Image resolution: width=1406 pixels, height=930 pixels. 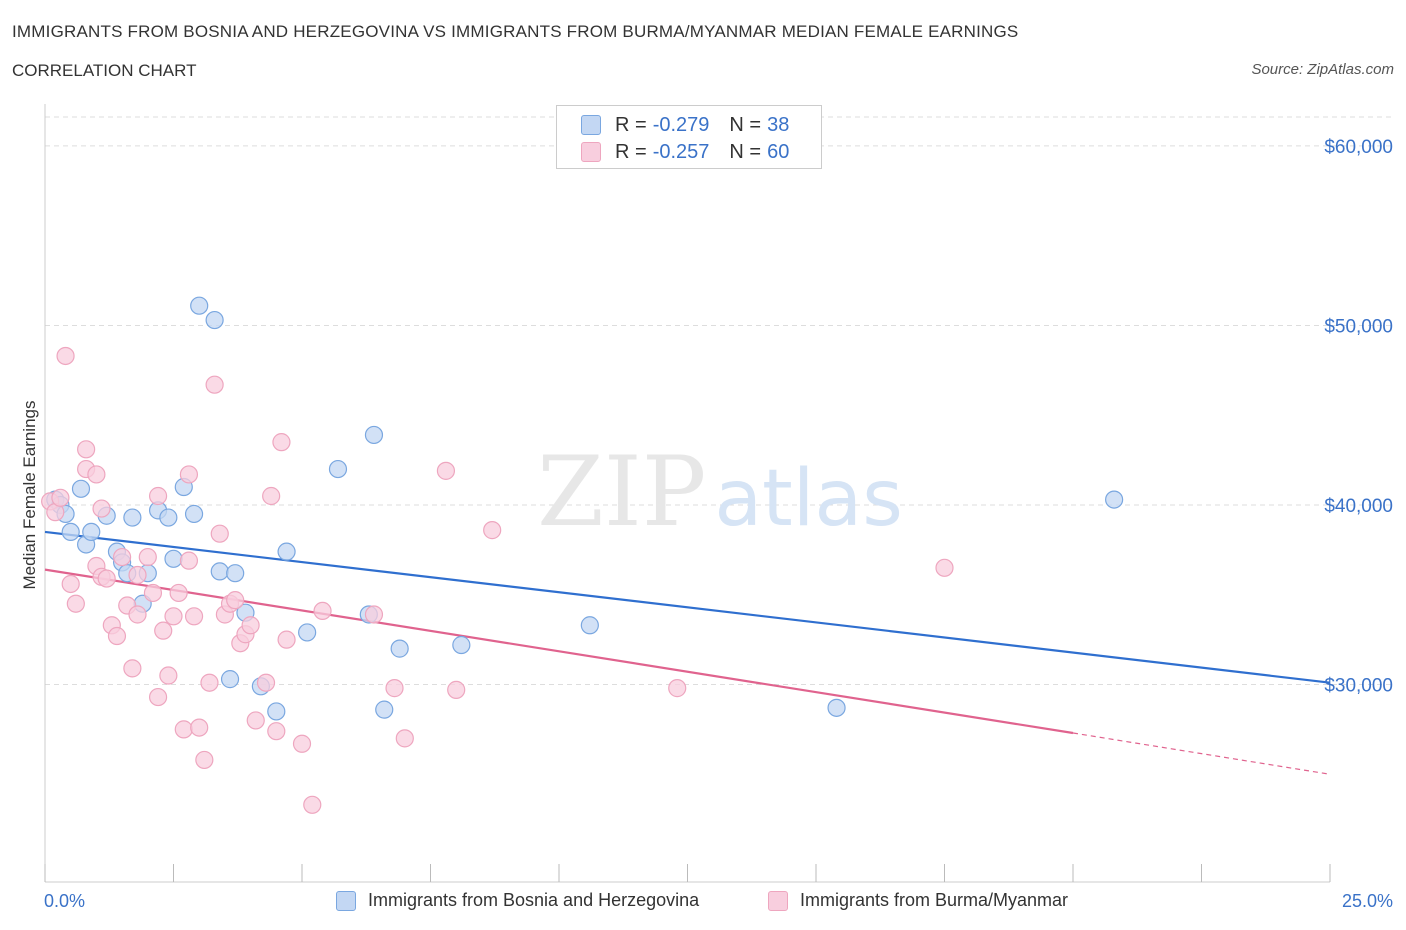 What do you see at coordinates (681, 124) in the screenshot?
I see `legend-r-value-bosnia: -0.279` at bounding box center [681, 124].